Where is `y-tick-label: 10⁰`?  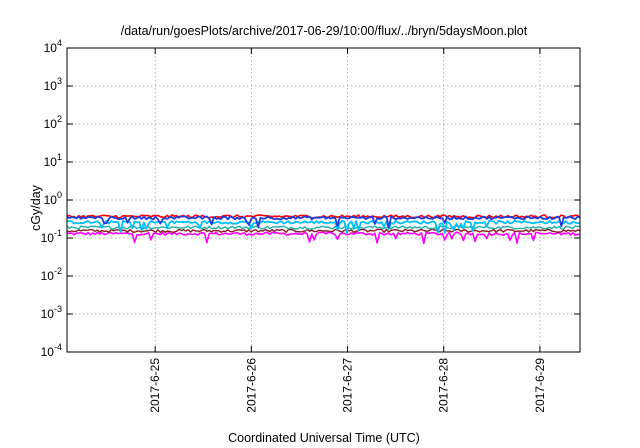 y-tick-label: 10⁰ is located at coordinates (53, 198).